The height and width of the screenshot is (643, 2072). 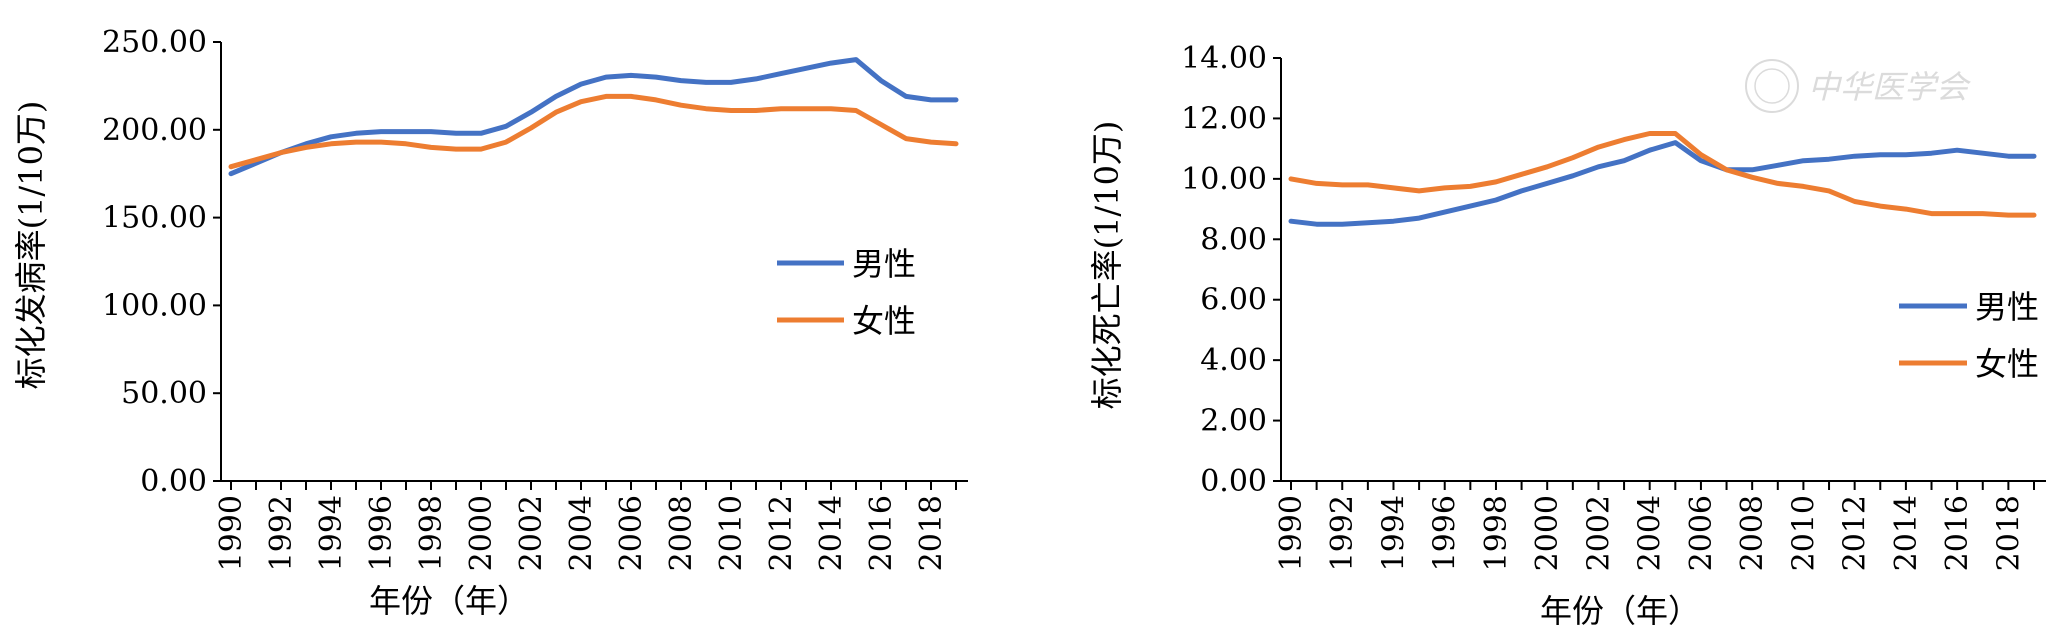 I want to click on mortality-x-tick-label: 2004, so click(x=1650, y=533).